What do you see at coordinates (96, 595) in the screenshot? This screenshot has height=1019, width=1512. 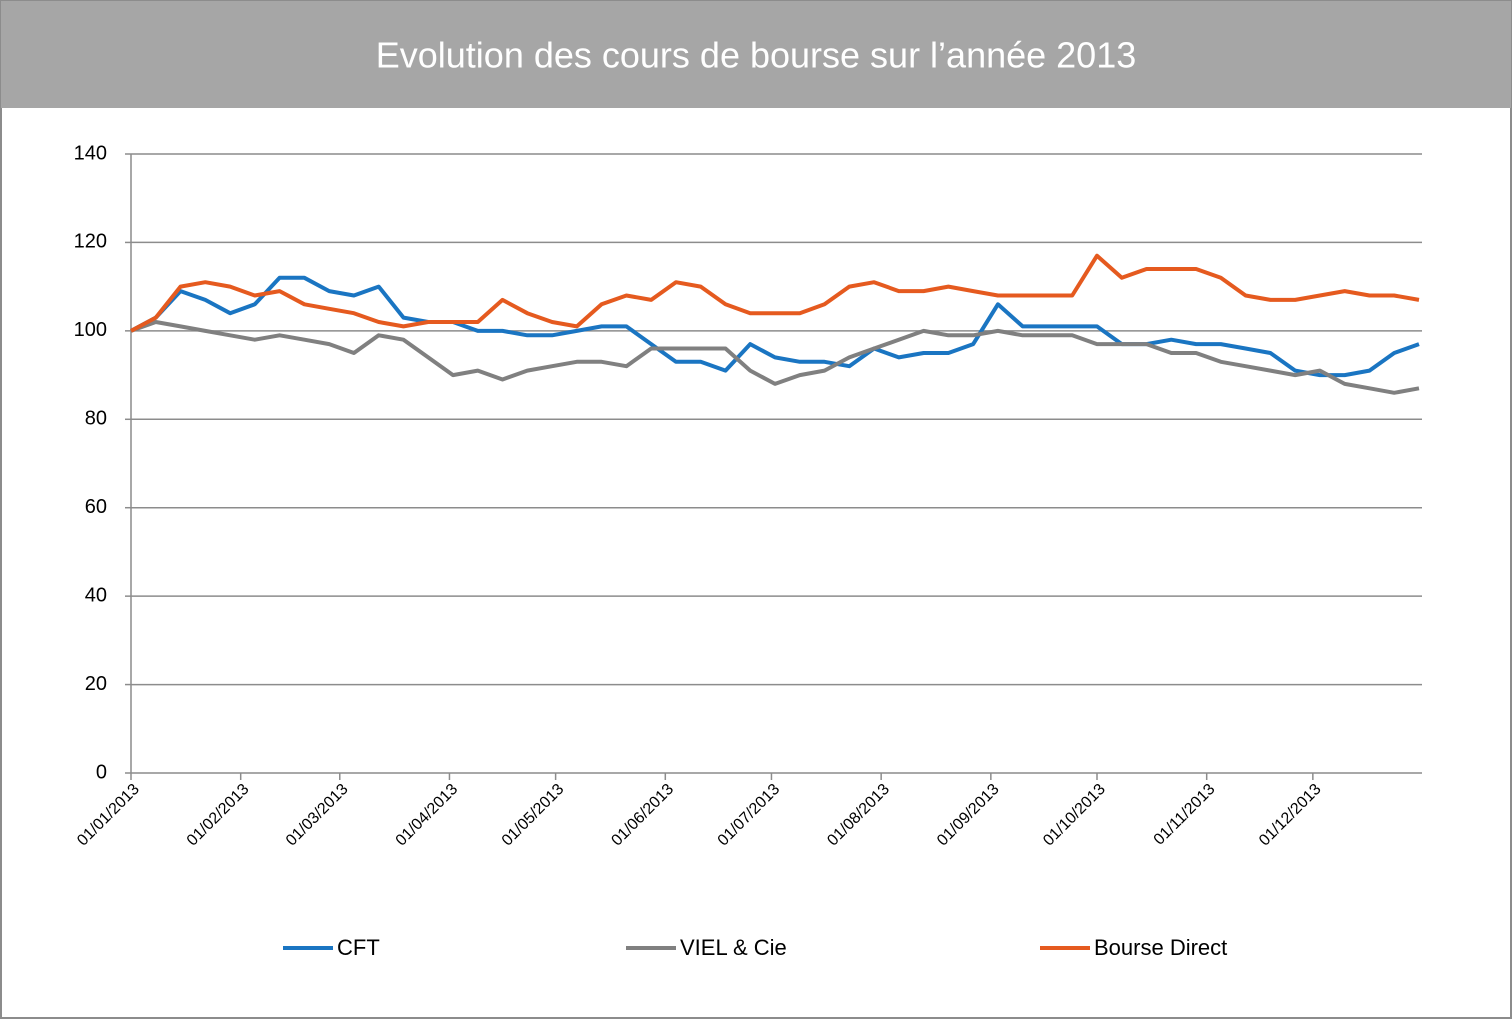 I see `y-tick-label: 40` at bounding box center [96, 595].